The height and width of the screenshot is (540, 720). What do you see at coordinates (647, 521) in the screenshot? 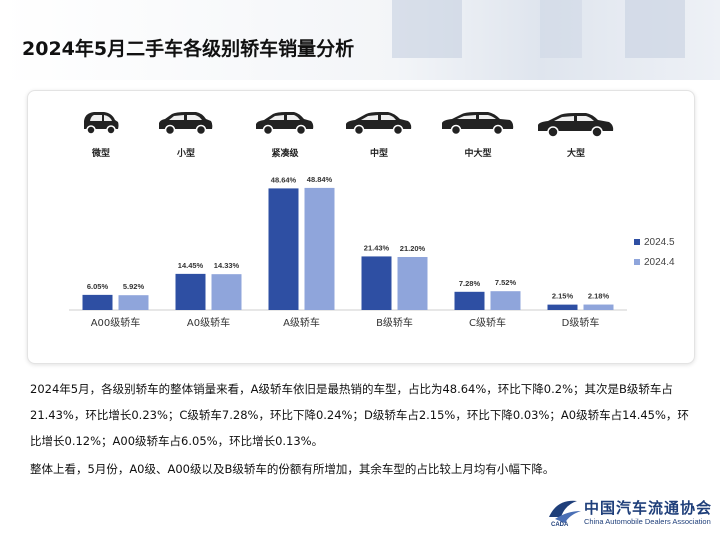
I see `logo-english-name: China Automobile Dealers Association` at bounding box center [647, 521].